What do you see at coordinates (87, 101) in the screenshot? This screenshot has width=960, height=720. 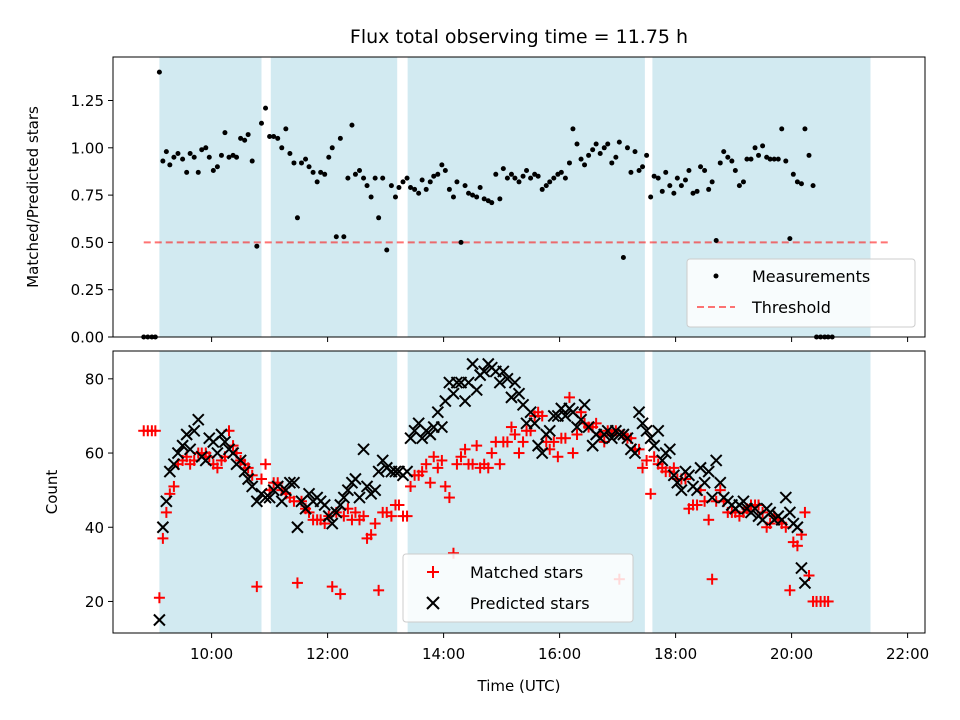 I see `y-tick-label: 1.25` at bounding box center [87, 101].